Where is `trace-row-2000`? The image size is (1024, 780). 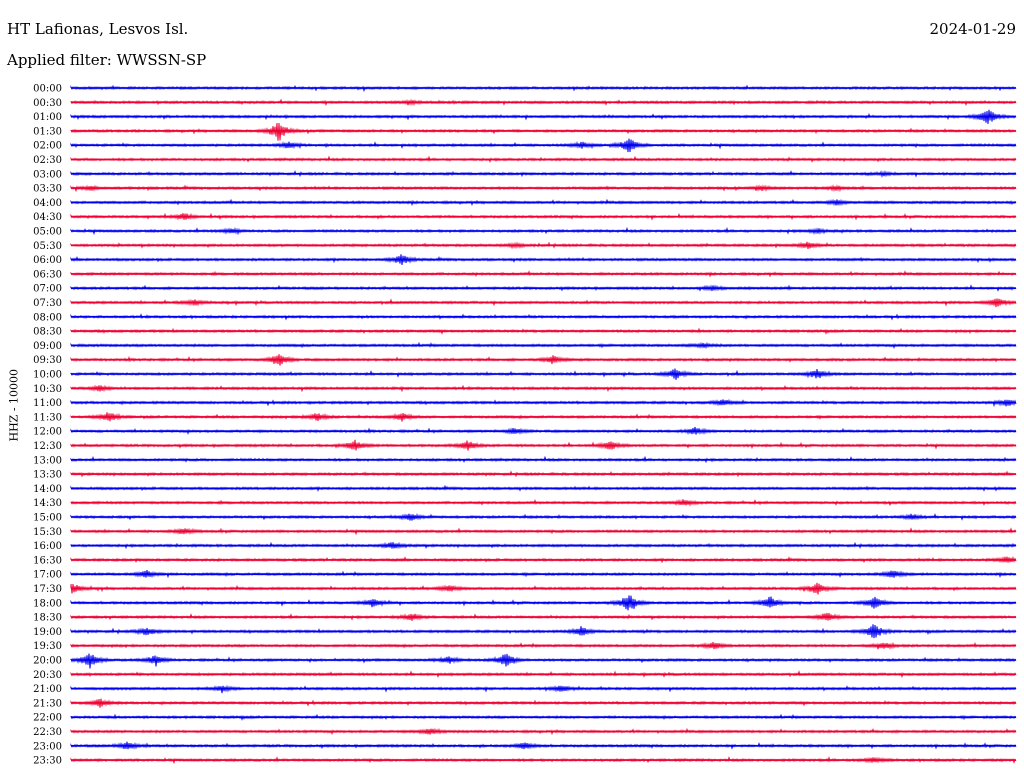 trace-row-2000 is located at coordinates (543, 661).